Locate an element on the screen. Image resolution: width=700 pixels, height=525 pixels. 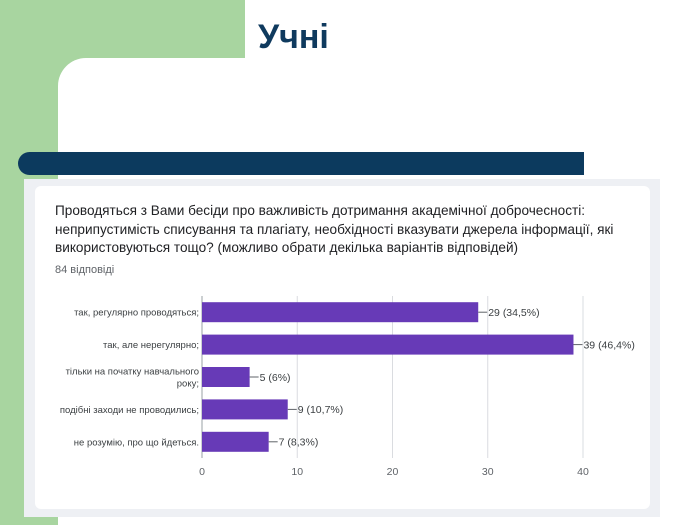
x-tick-label: 30 is located at coordinates (488, 472).